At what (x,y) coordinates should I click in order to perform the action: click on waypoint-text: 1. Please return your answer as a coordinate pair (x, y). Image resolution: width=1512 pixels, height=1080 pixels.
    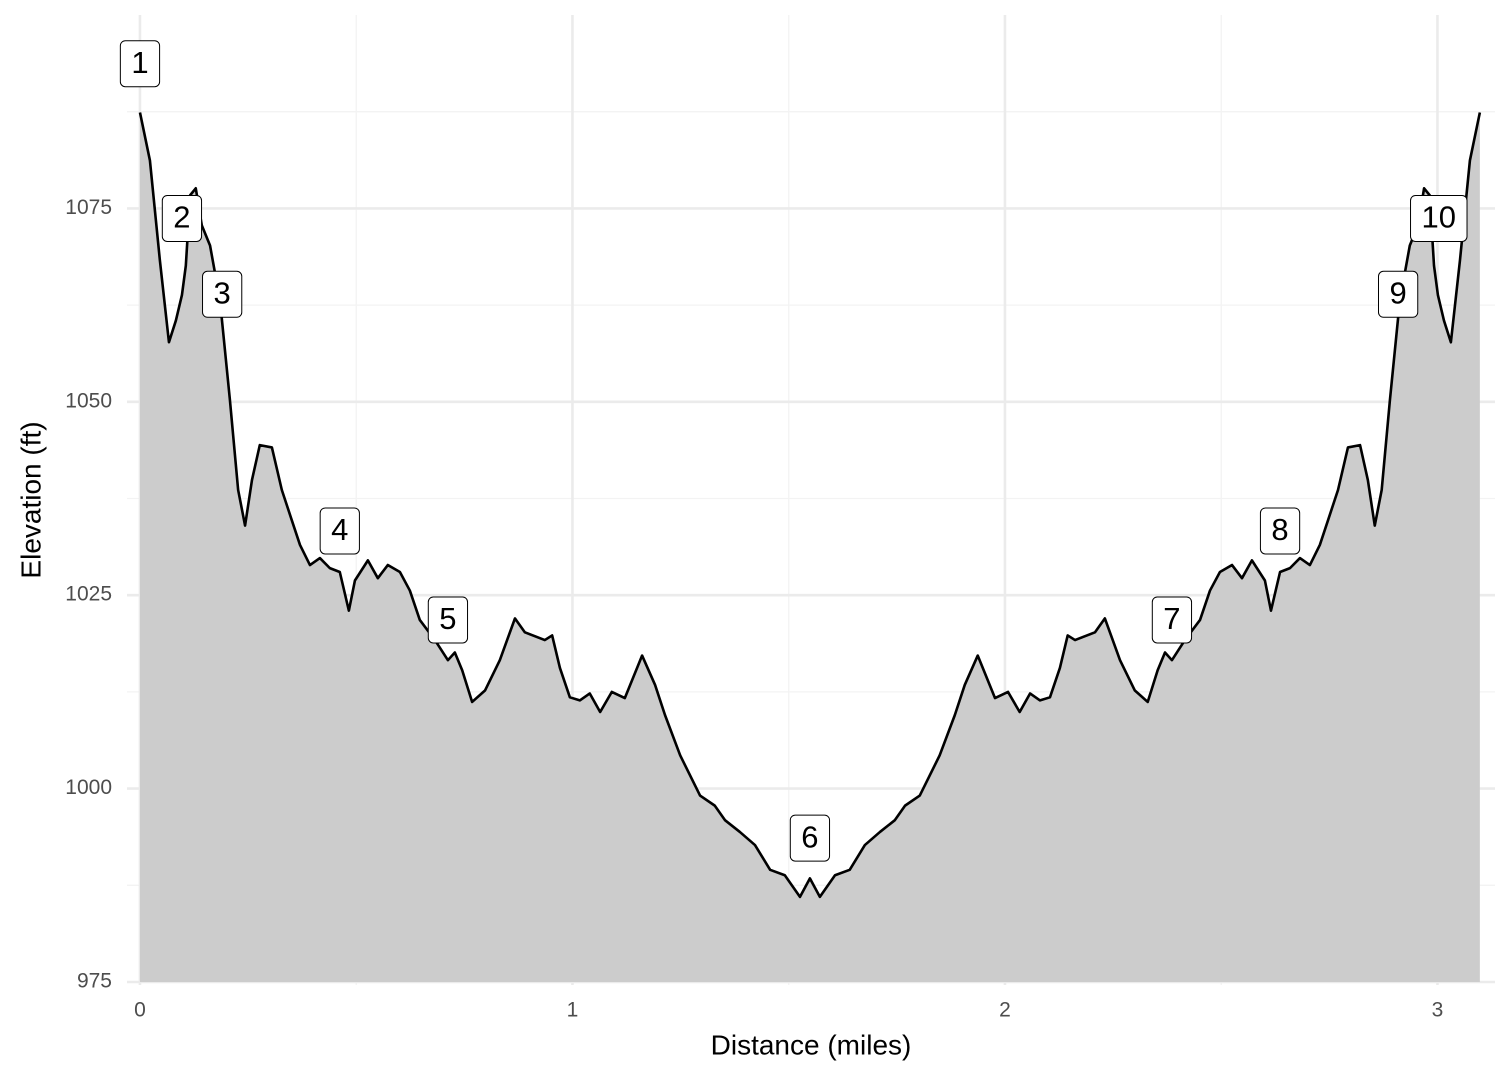
    Looking at the image, I should click on (139, 62).